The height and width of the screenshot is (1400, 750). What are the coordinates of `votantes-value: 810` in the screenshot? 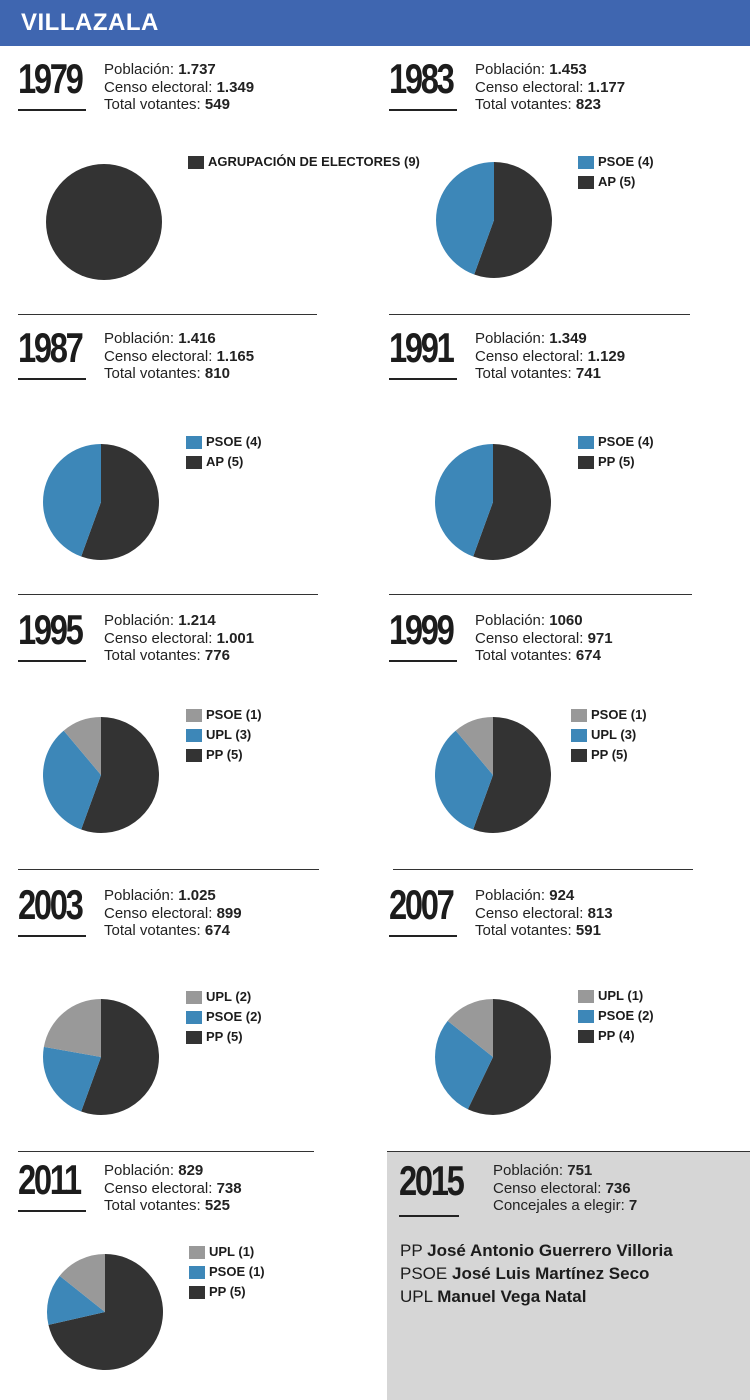 It's located at (217, 373).